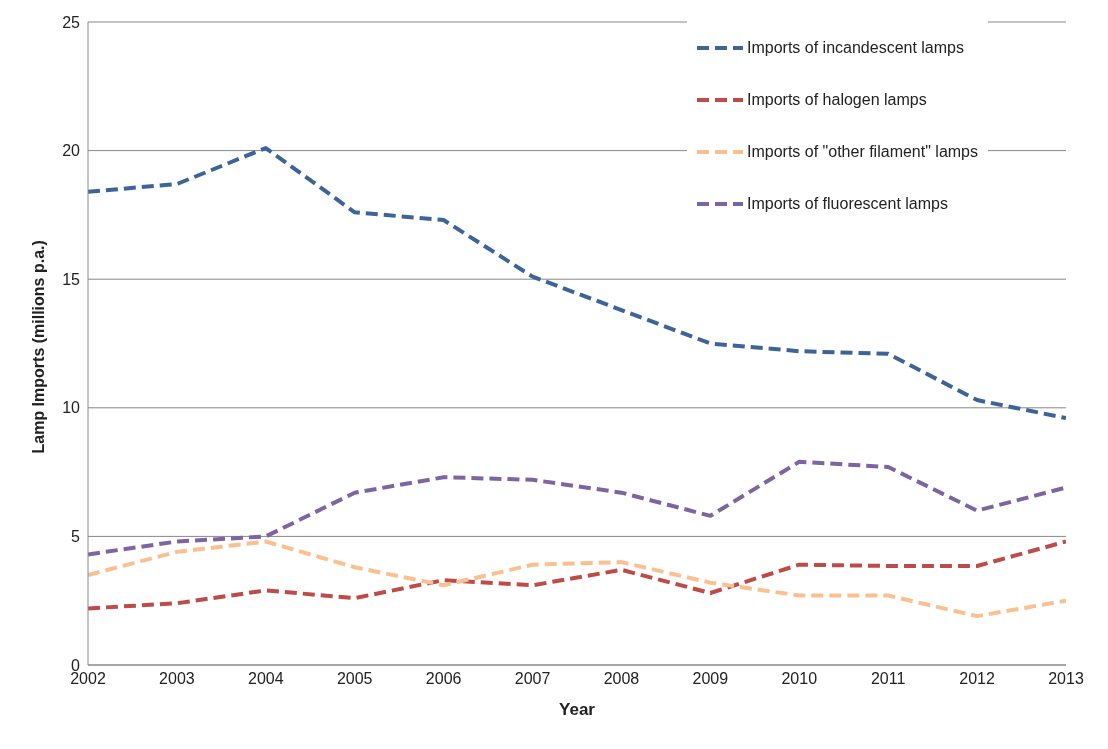  Describe the element at coordinates (266, 679) in the screenshot. I see `x-tick-label: 2004` at that location.